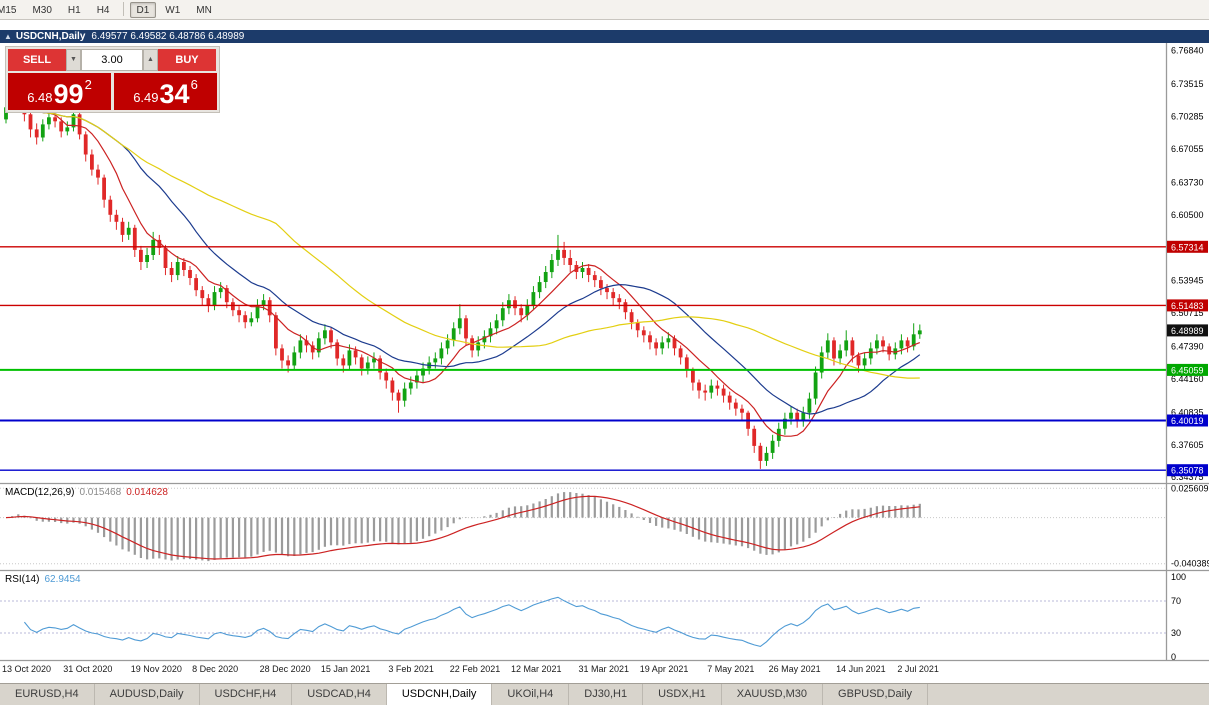 This screenshot has width=1209, height=705. Describe the element at coordinates (215, 669) in the screenshot. I see `svg-text: 8 Dec 2020` at that location.